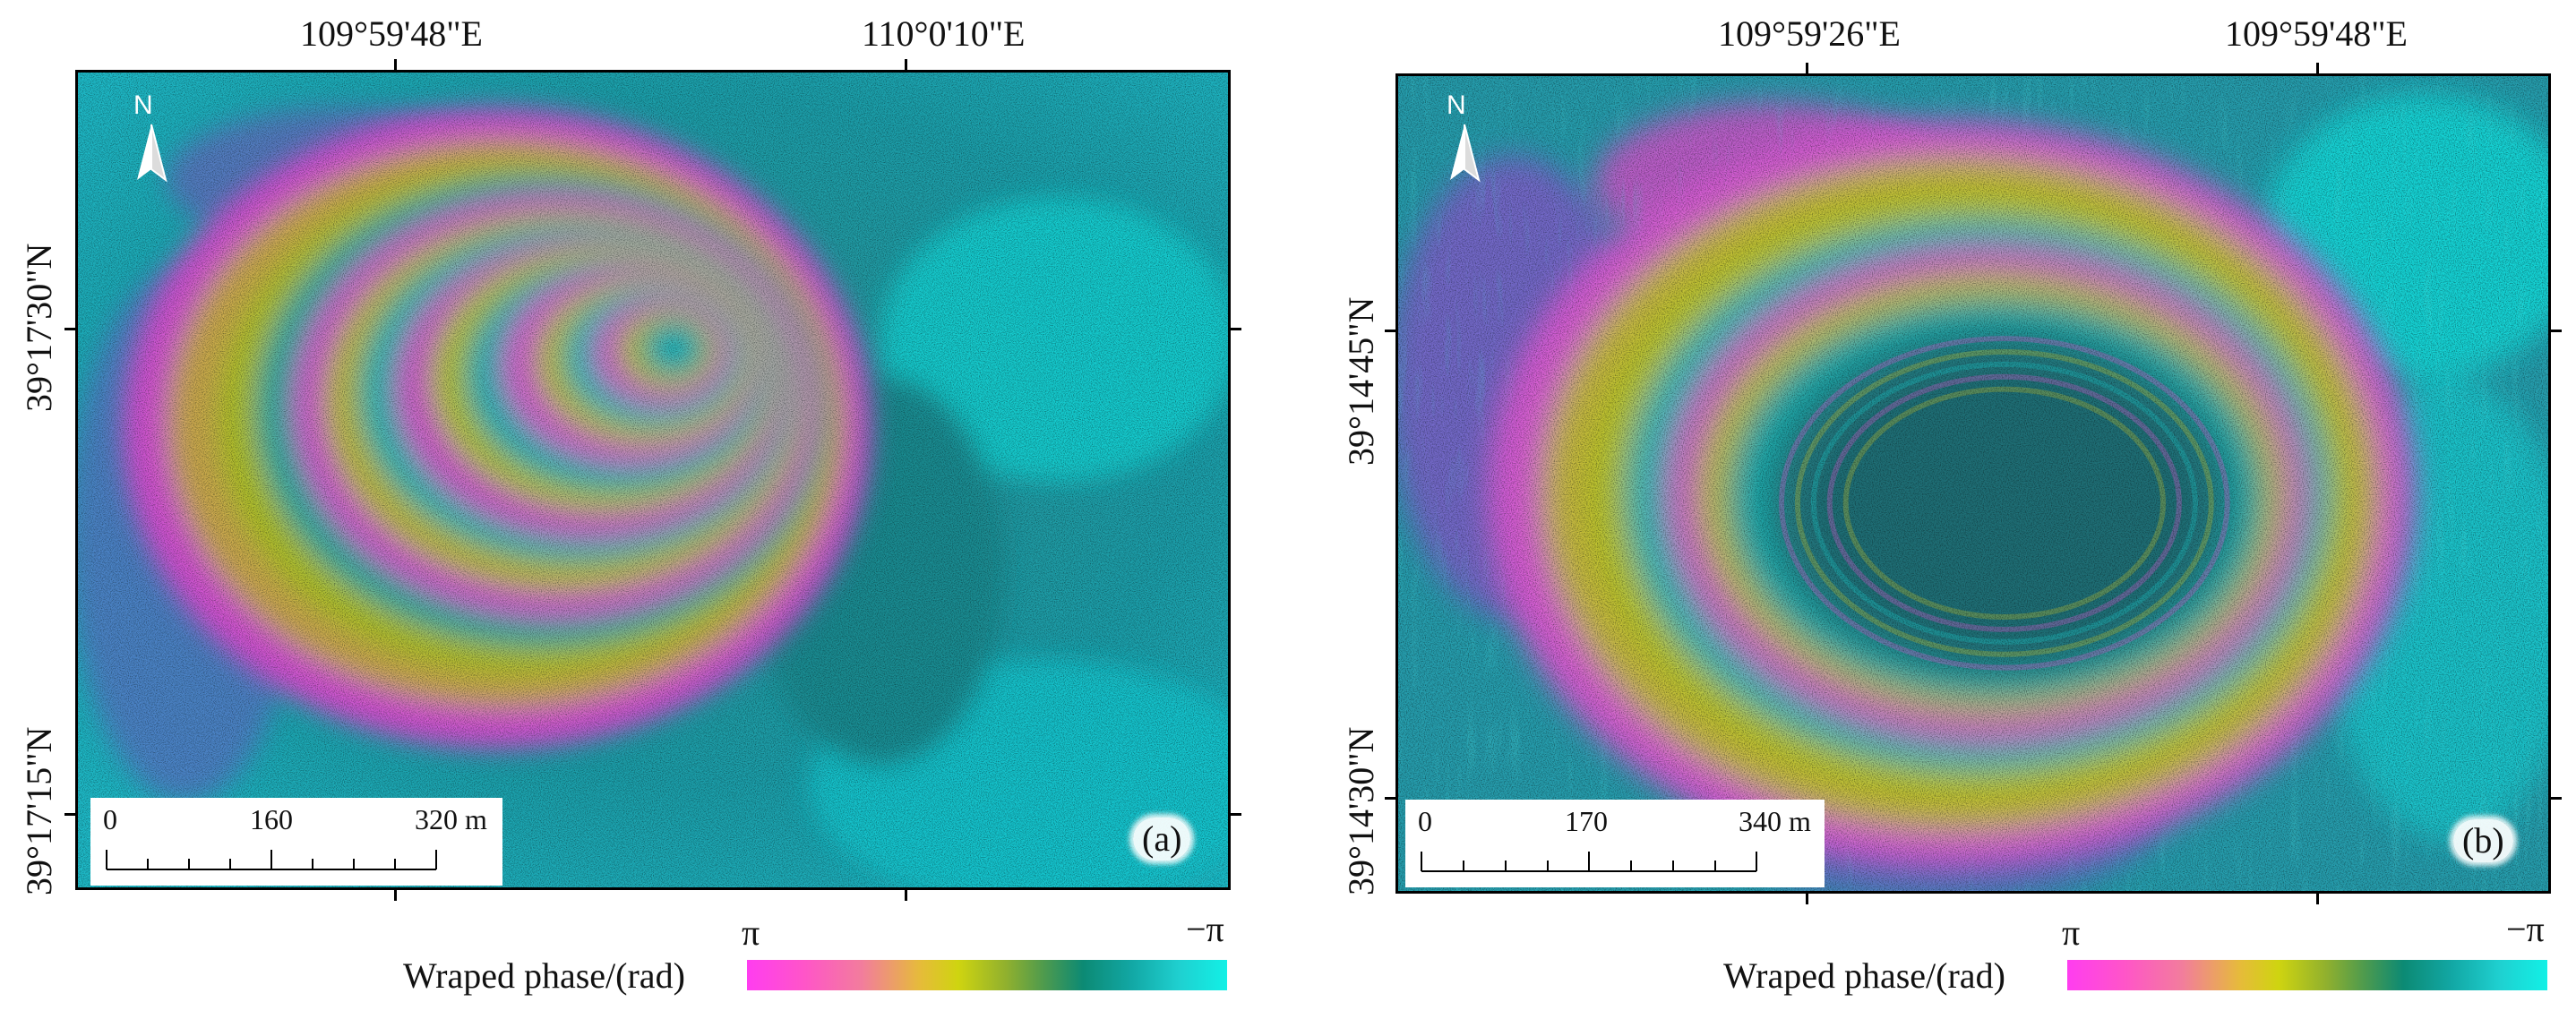  Describe the element at coordinates (1586, 821) in the screenshot. I see `panel-b-scale-label-1: 170` at that location.